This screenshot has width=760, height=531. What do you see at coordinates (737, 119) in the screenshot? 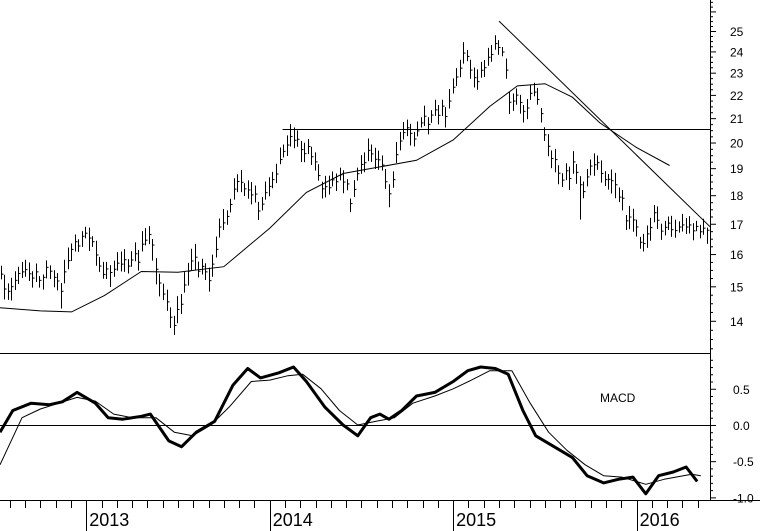
I see `price-tick-label: 21` at bounding box center [737, 119].